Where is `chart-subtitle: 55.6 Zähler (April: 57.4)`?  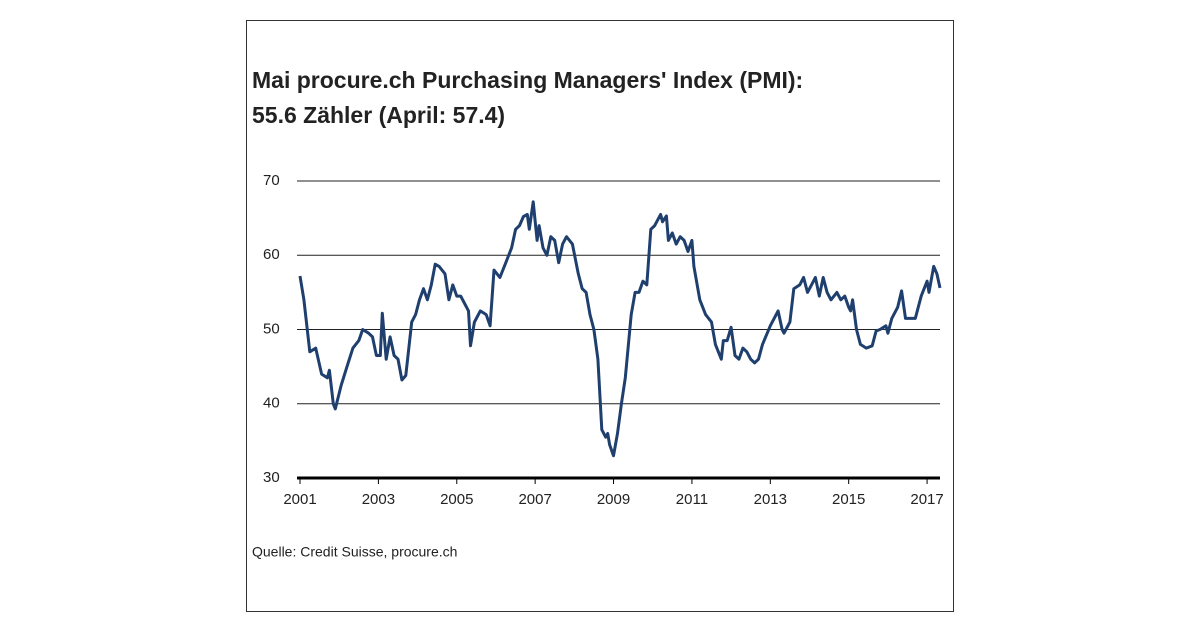
chart-subtitle: 55.6 Zähler (April: 57.4) is located at coordinates (378, 115).